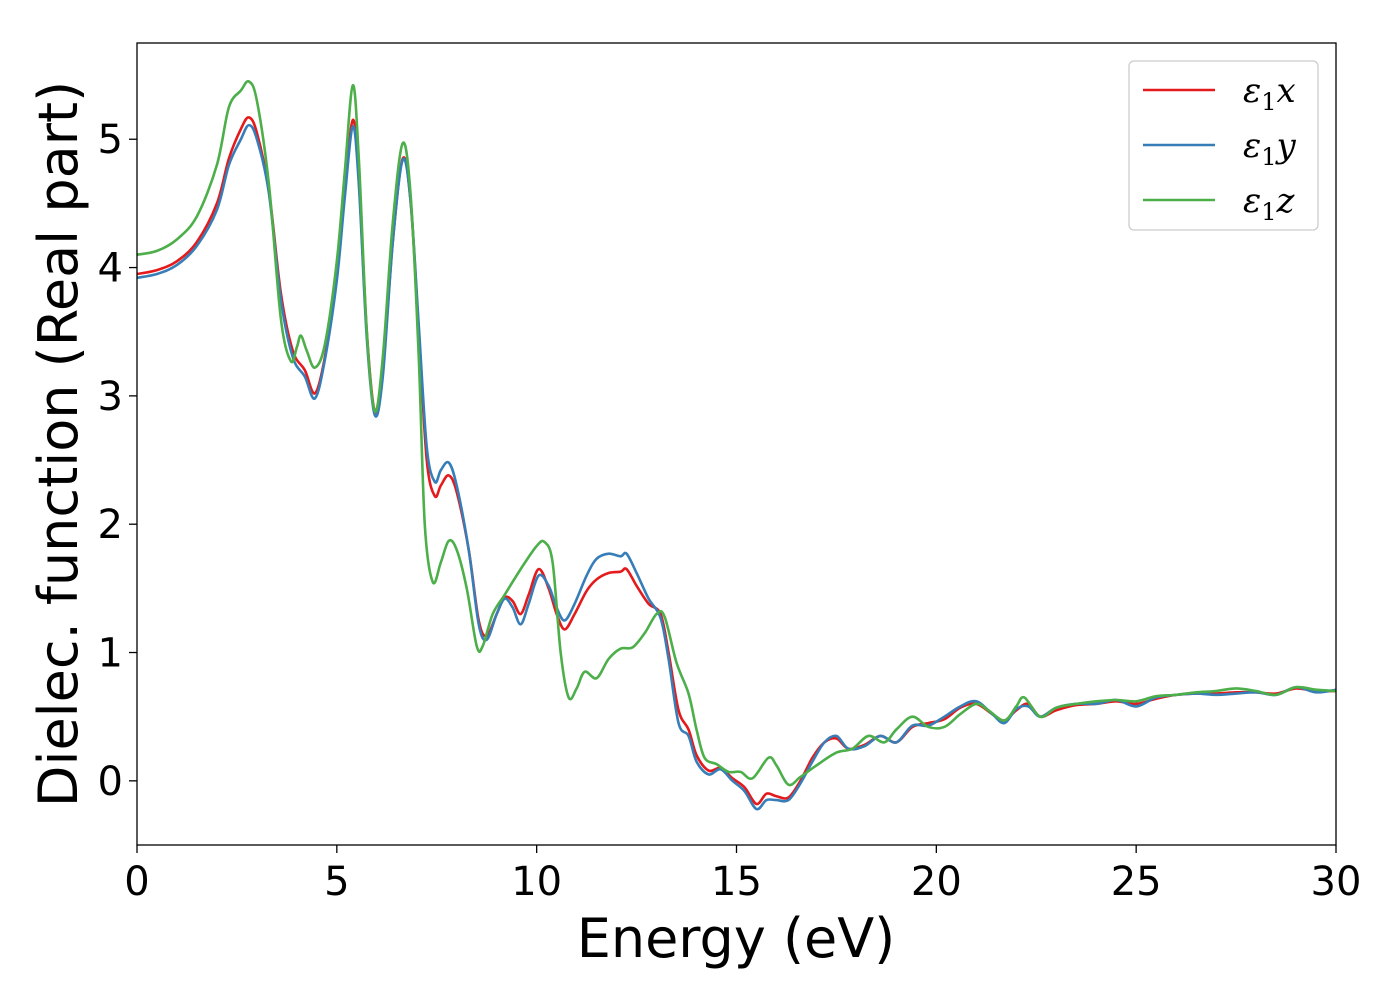 The width and height of the screenshot is (1400, 1000). I want to click on y-axis-label: Dielec. function (Real part), so click(58, 444).